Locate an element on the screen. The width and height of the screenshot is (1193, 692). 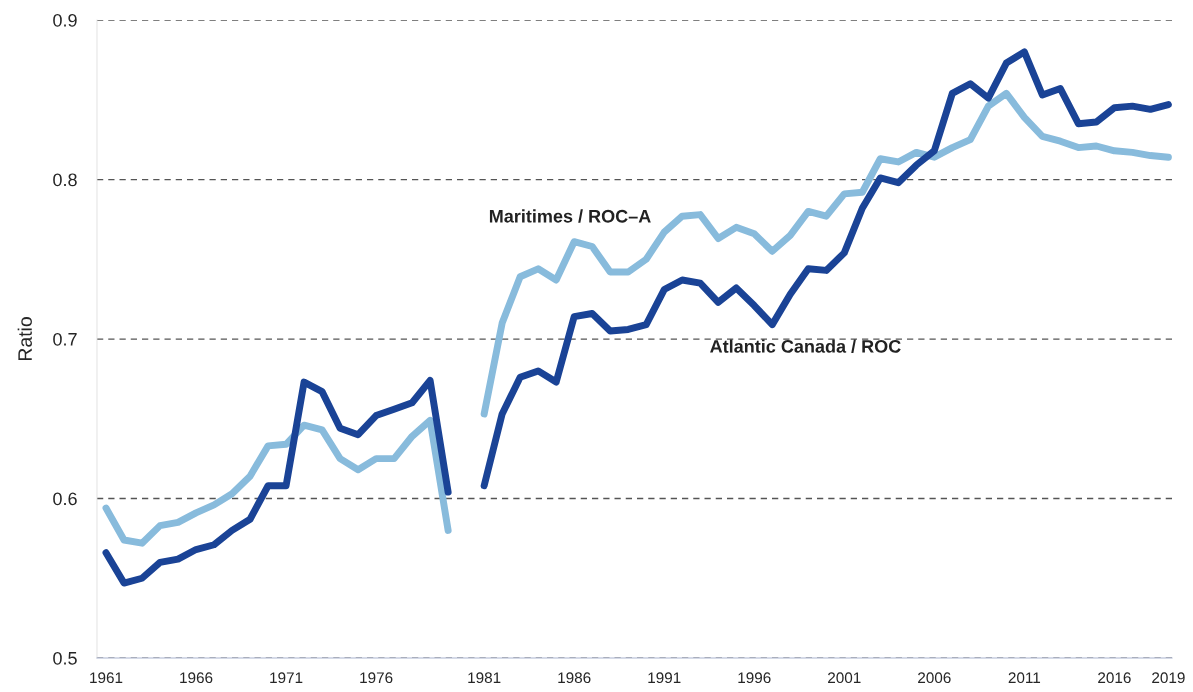
text: Atlantic Canada / ROC is located at coordinates (805, 346).